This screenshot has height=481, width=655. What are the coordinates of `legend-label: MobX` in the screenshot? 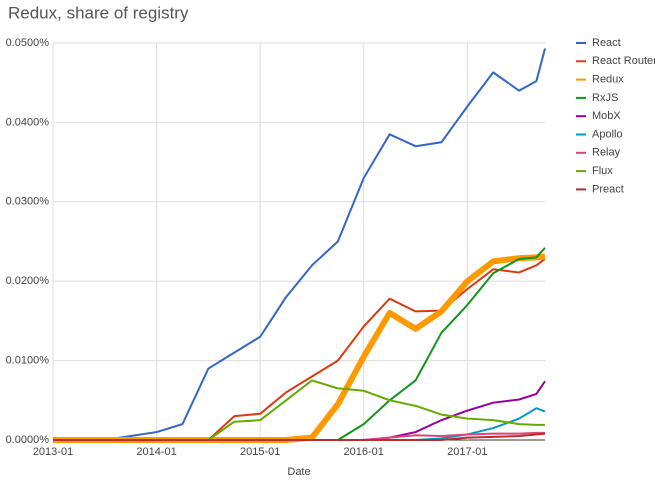 It's located at (606, 116).